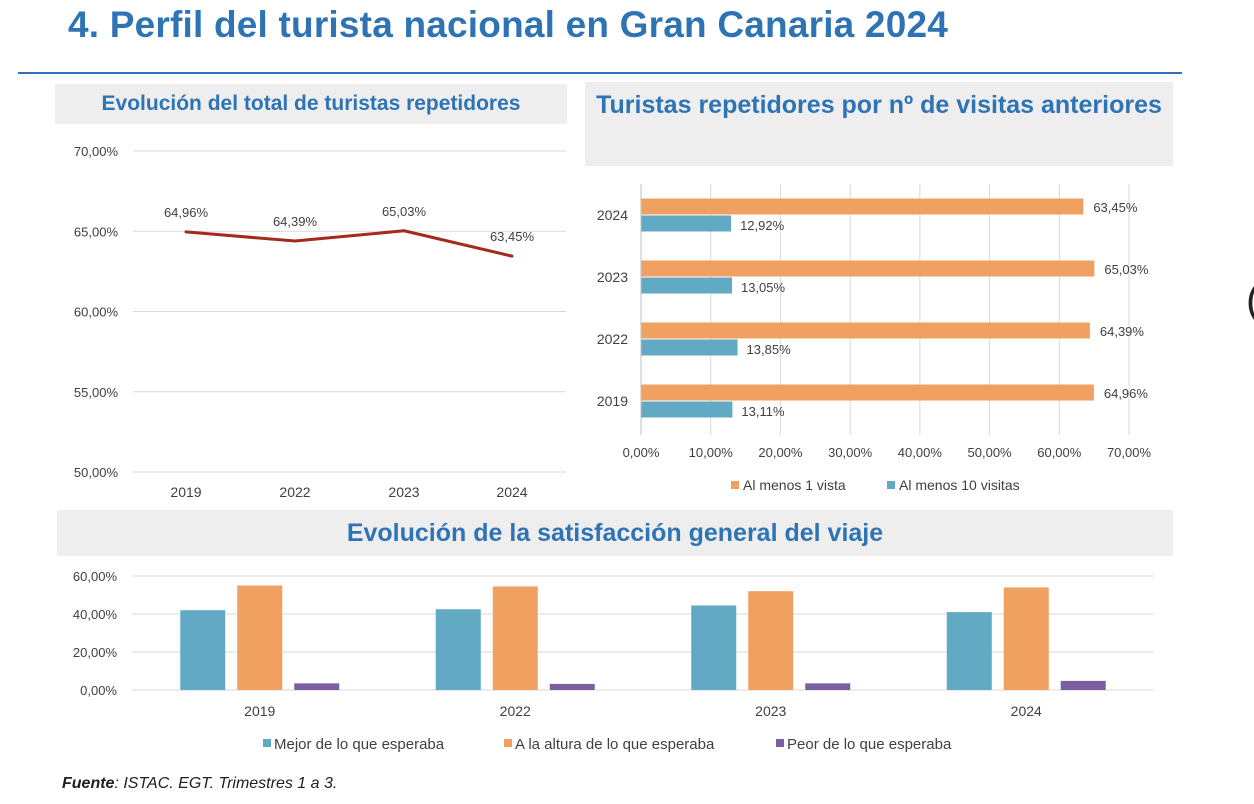  I want to click on bar-legend-label: Al menos 10 visitas, so click(959, 485).